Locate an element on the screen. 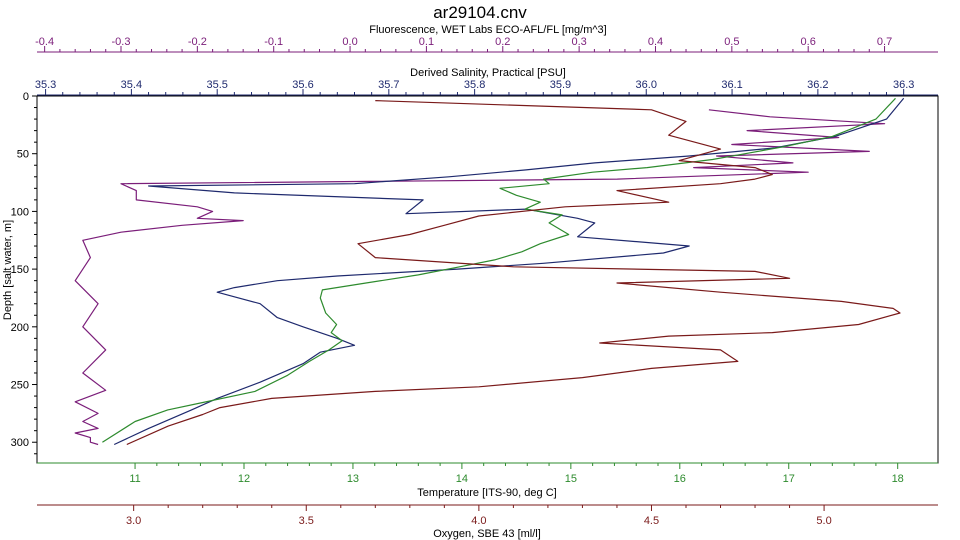  fluorescence-tick-label: 0.2 is located at coordinates (502, 42).